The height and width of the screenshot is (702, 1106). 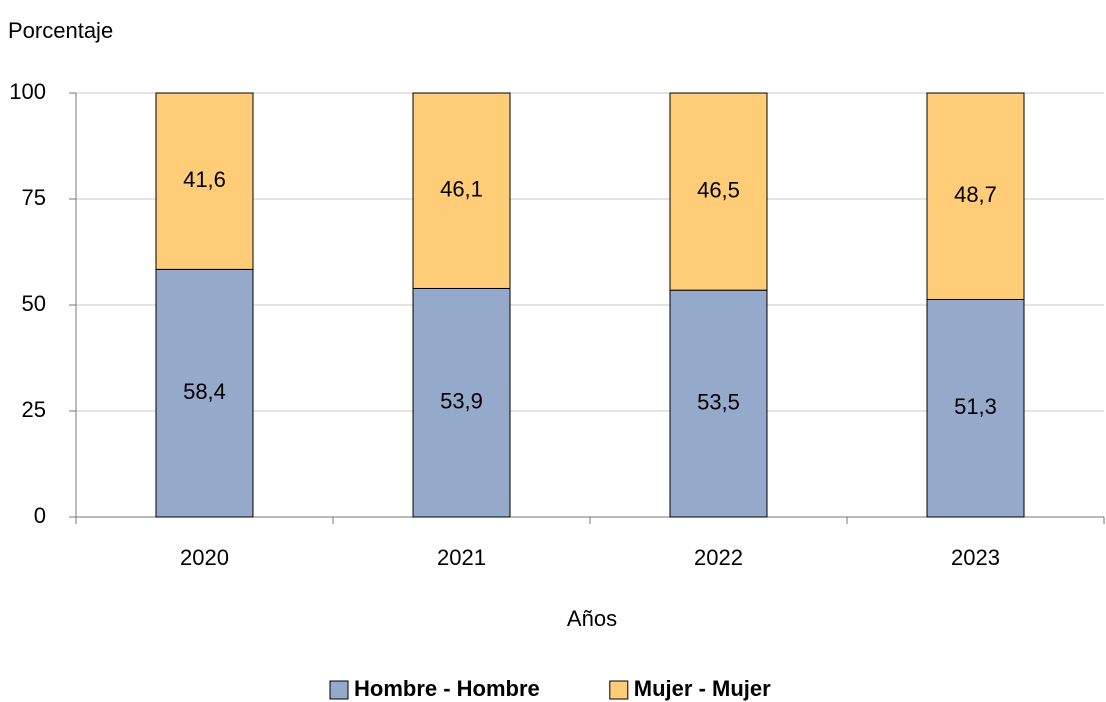 I want to click on legend-label: Hombre - Hombre, so click(x=447, y=688).